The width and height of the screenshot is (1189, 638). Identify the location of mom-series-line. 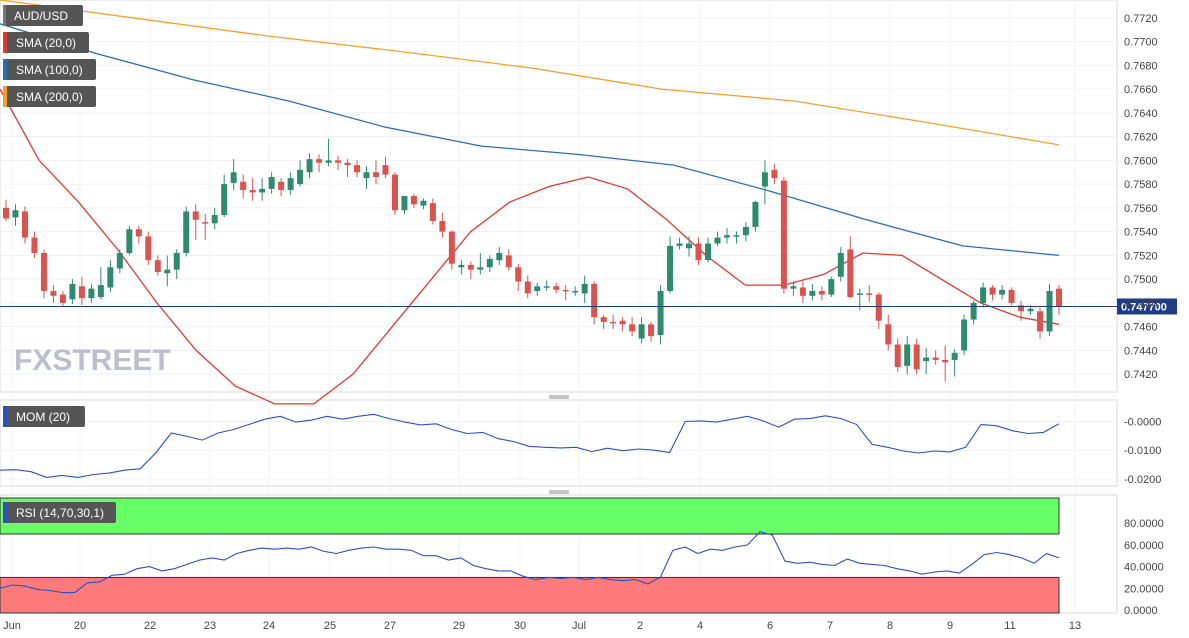
(530, 445).